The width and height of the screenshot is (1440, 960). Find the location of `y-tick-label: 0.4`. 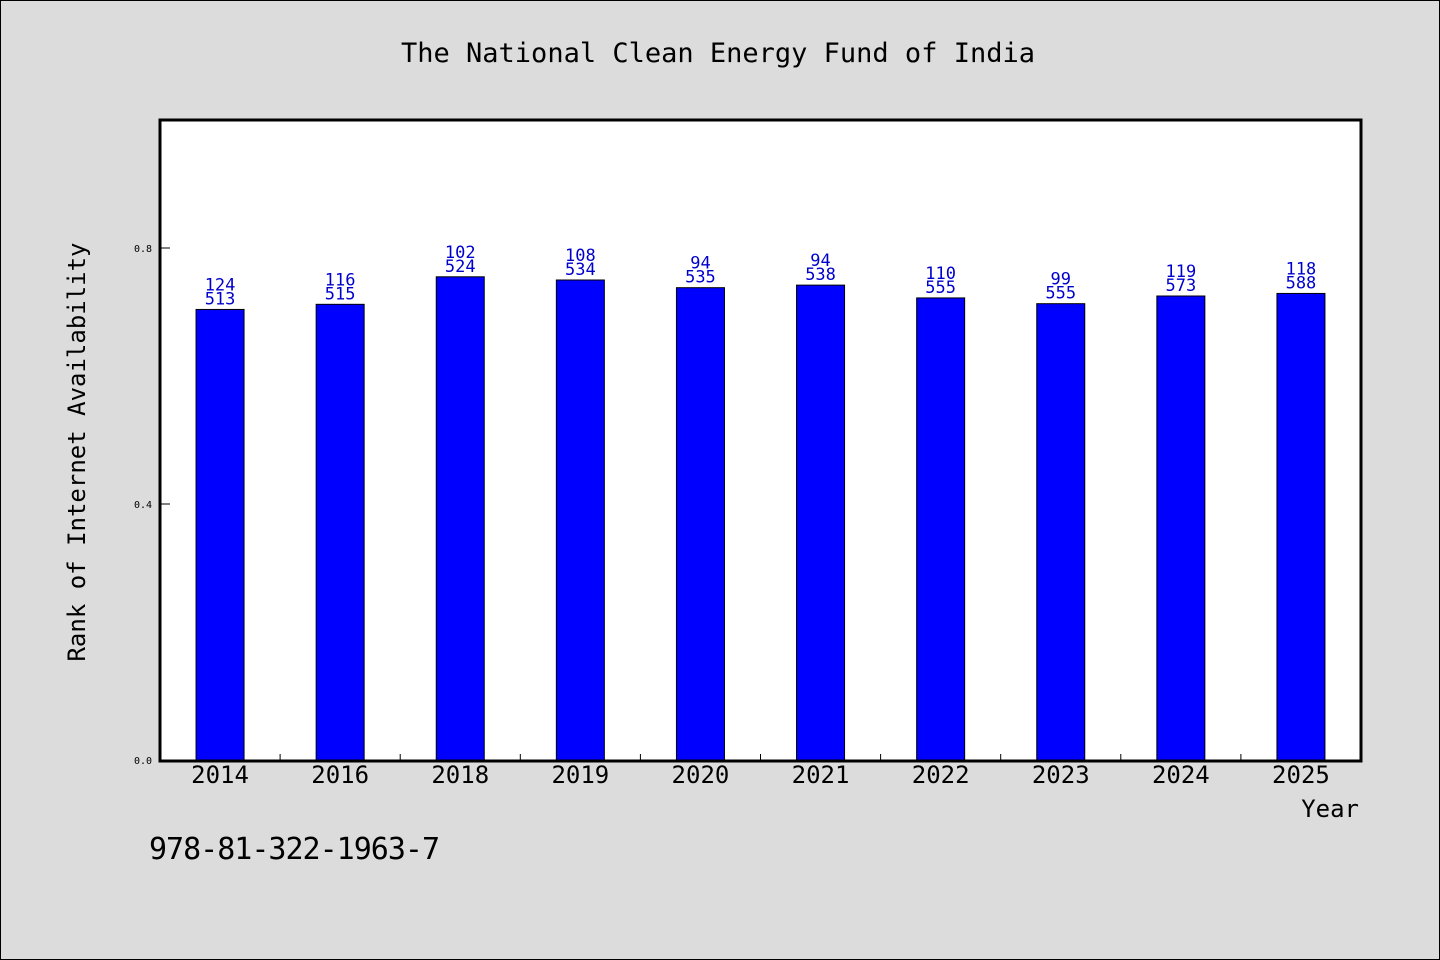

y-tick-label: 0.4 is located at coordinates (143, 505).